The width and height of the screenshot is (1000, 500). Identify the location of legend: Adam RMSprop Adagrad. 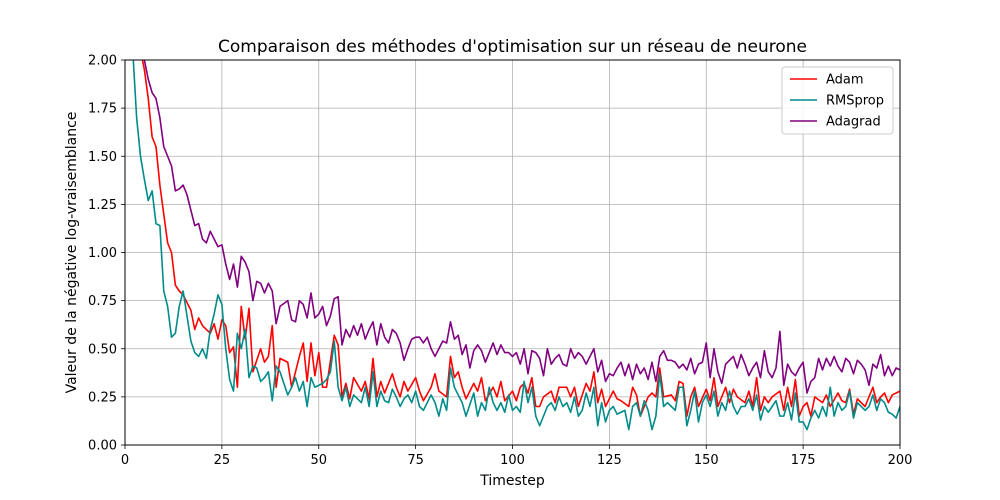
(837, 100).